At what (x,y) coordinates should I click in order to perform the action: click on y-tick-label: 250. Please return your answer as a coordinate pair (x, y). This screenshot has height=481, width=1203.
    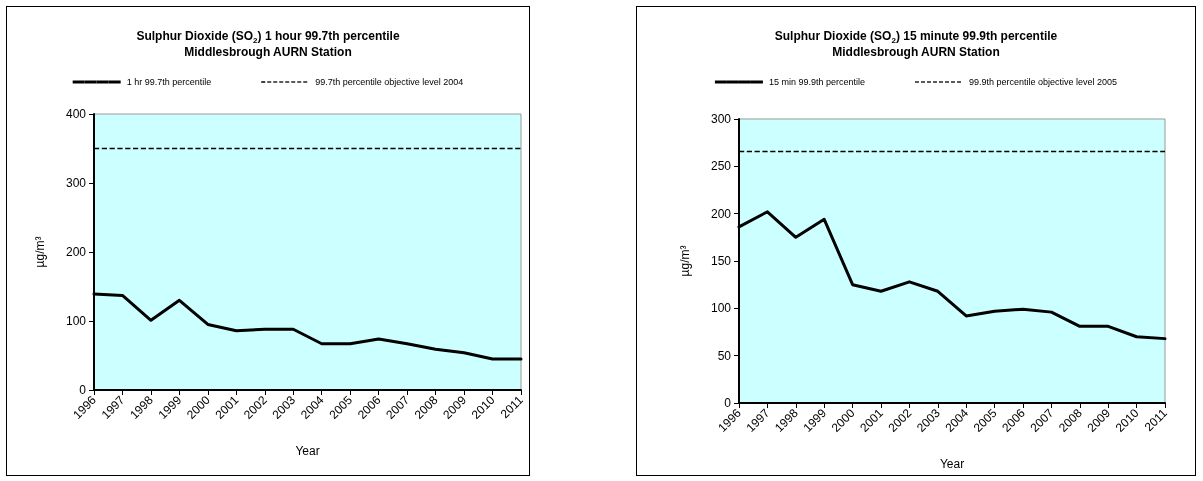
    Looking at the image, I should click on (721, 166).